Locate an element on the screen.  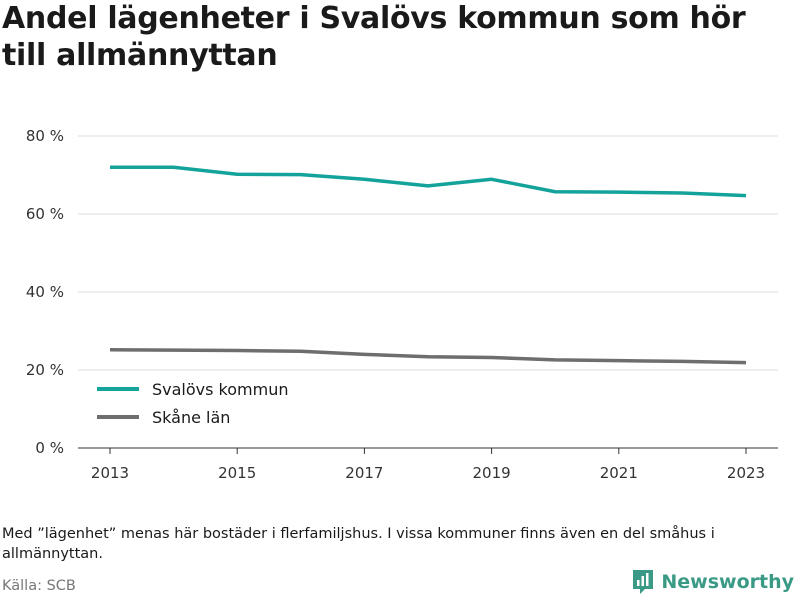
brand-link: Newsworthy is located at coordinates (712, 582).